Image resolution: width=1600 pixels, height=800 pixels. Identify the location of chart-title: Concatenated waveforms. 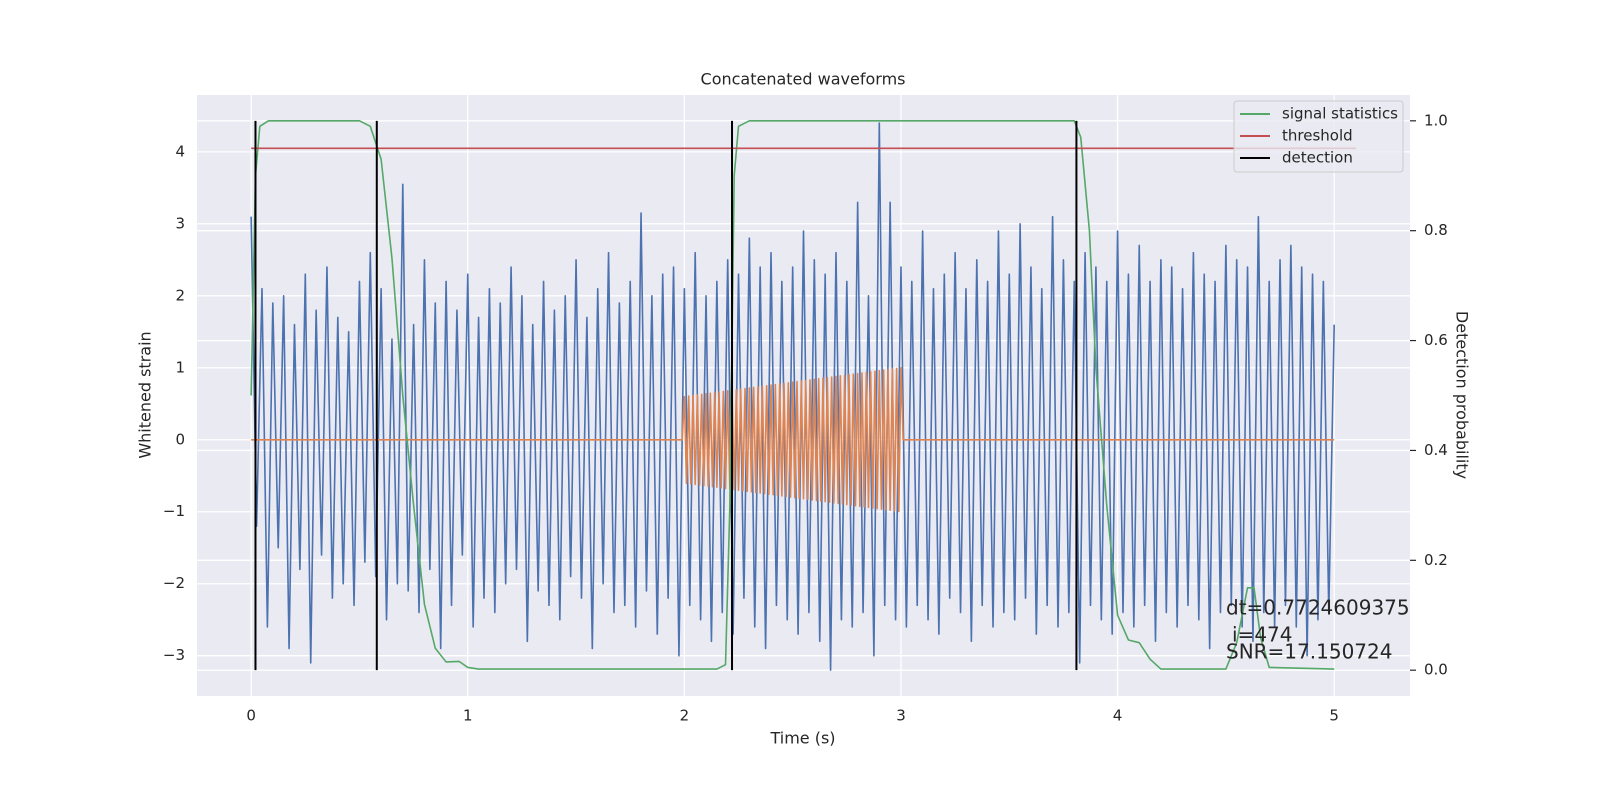
(803, 79).